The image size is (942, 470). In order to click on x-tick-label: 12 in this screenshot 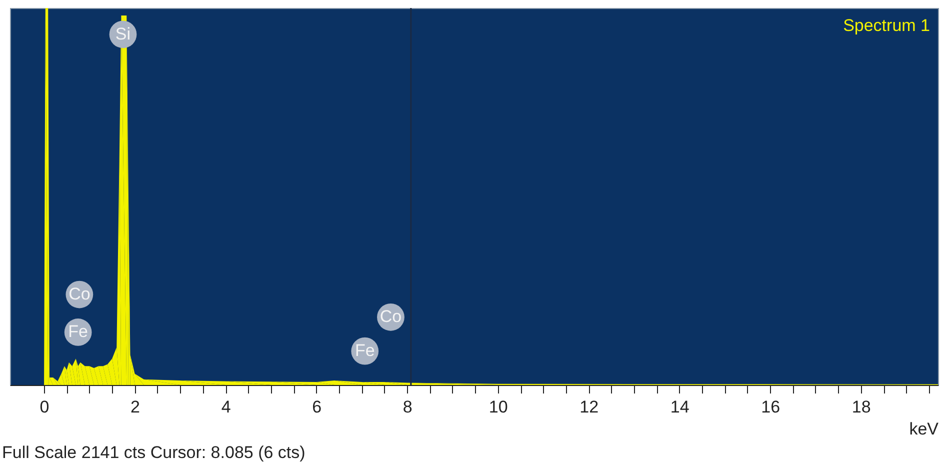, I will do `click(589, 407)`.